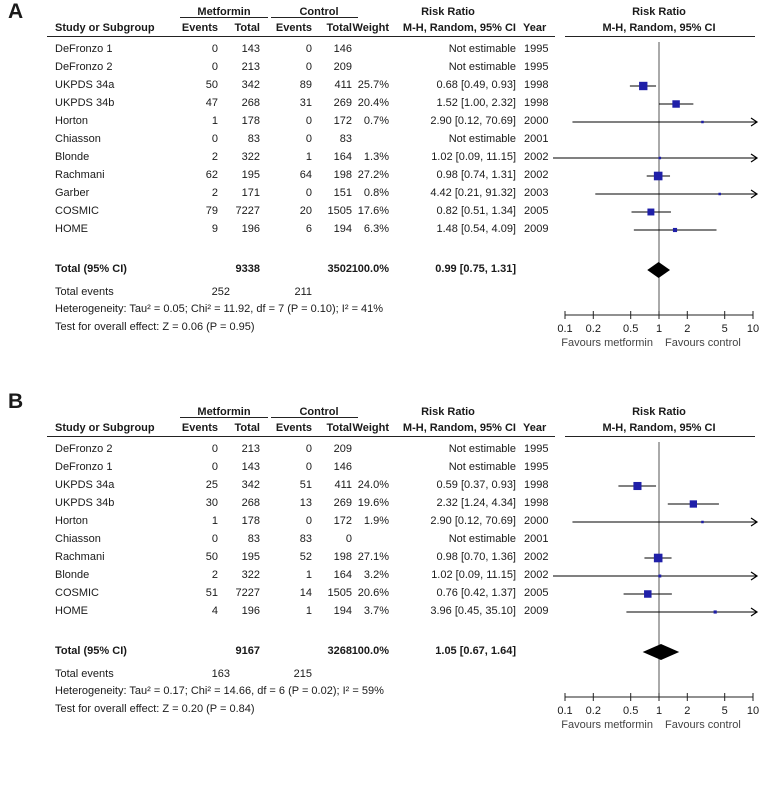 The height and width of the screenshot is (800, 781). What do you see at coordinates (659, 12) in the screenshot?
I see `header-risk-ratio-plot: Risk Ratio` at bounding box center [659, 12].